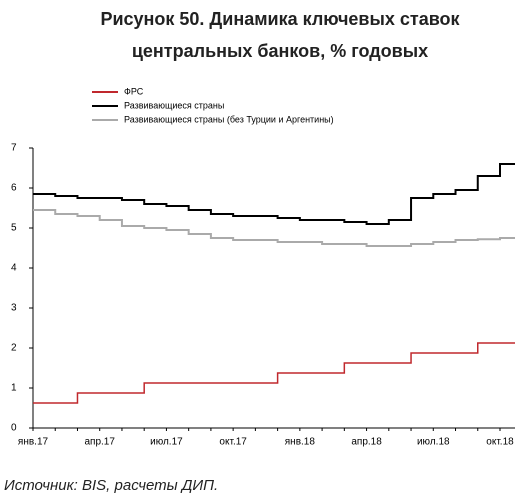 Image resolution: width=529 pixels, height=497 pixels. I want to click on x-tick-label: июл.18, so click(433, 442).